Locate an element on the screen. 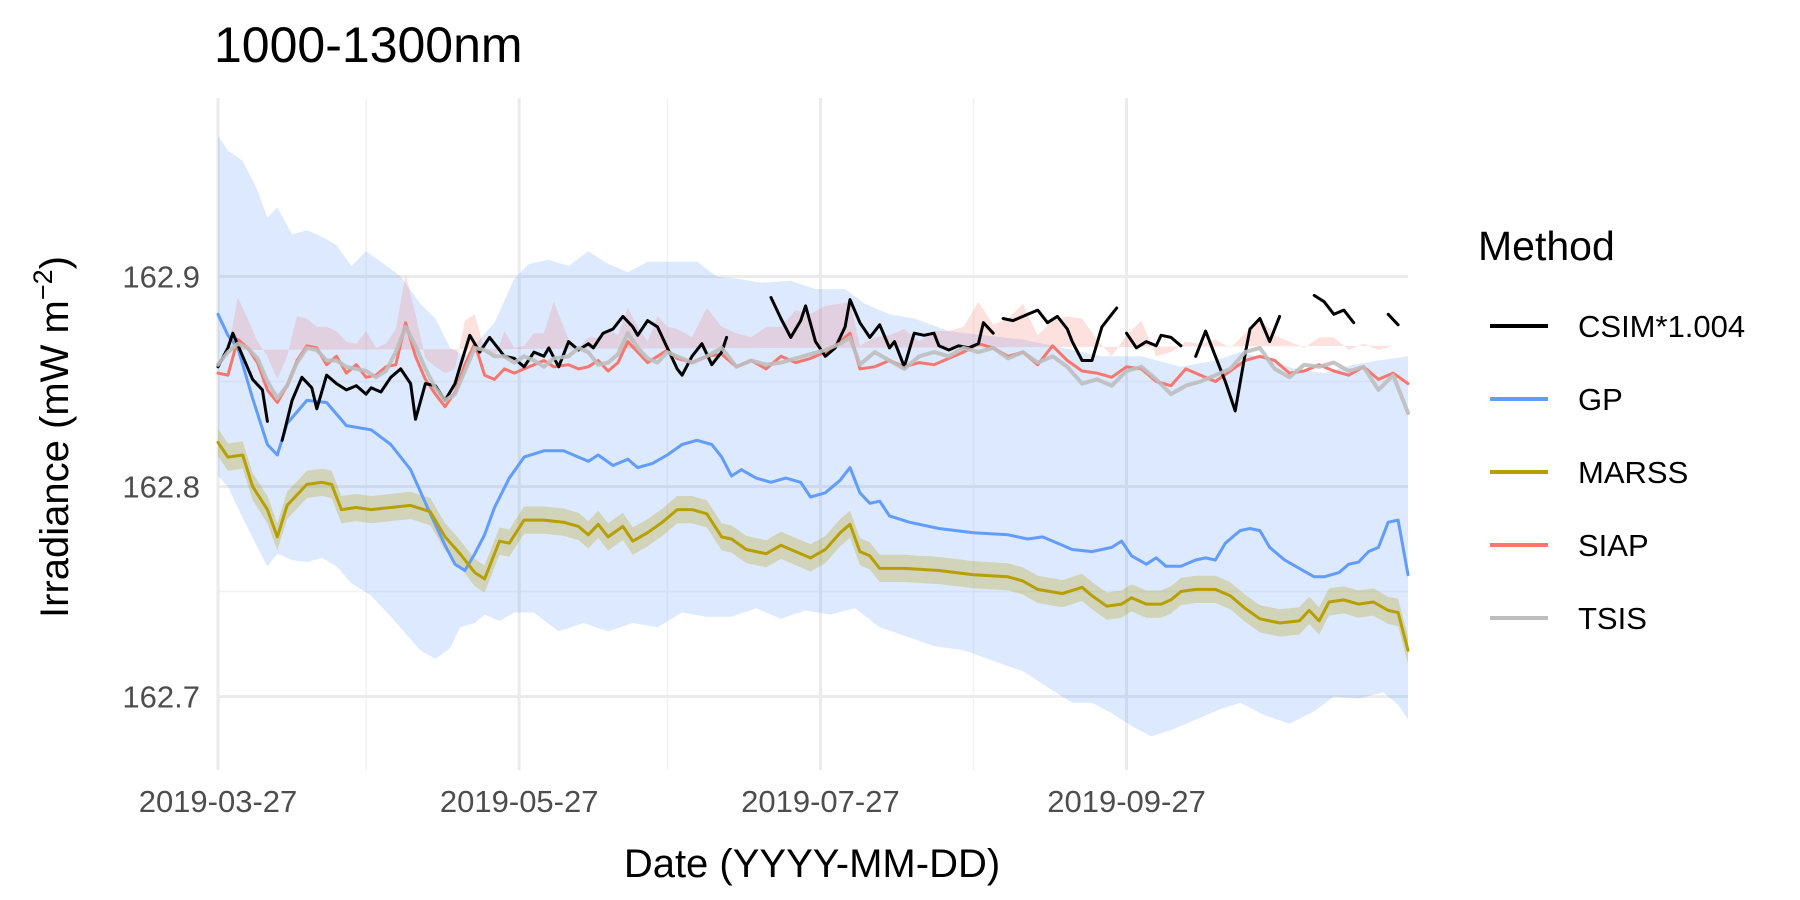 The height and width of the screenshot is (900, 1800). x-tick-label: 2019-03-27 is located at coordinates (218, 801).